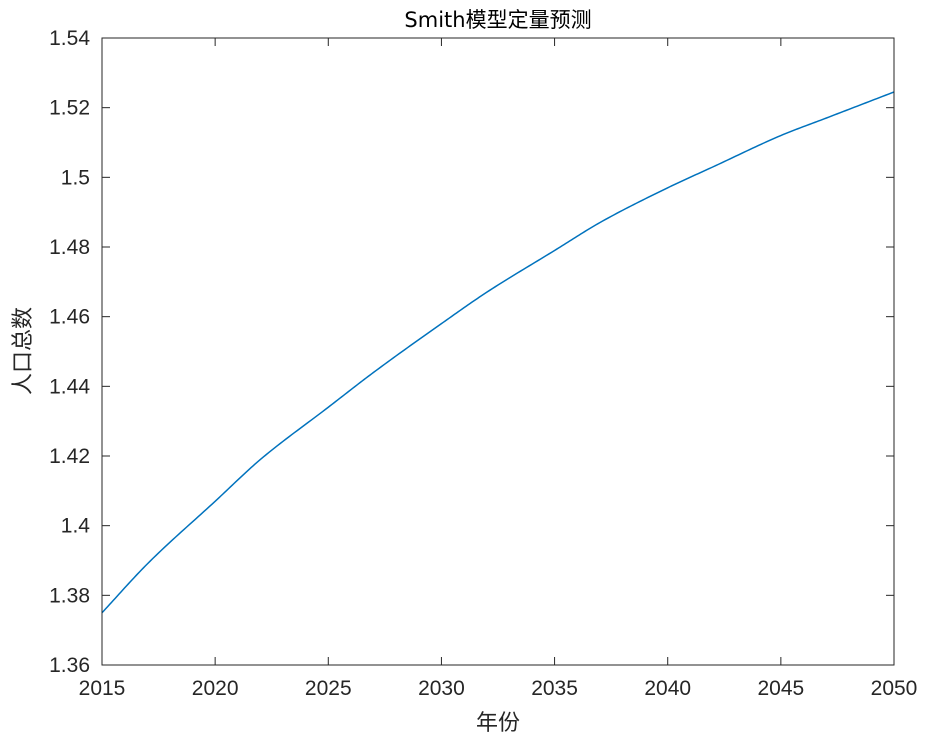  Describe the element at coordinates (69, 108) in the screenshot. I see `y-tick-label: 1.52` at that location.